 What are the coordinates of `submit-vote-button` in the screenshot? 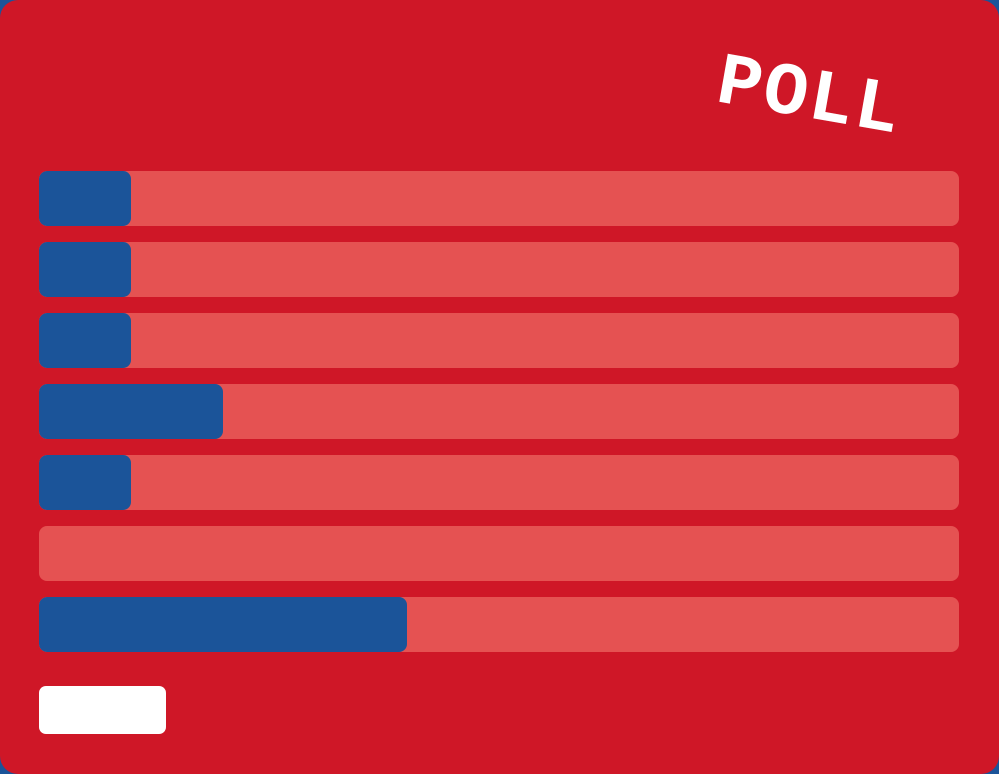 It's located at (102, 710).